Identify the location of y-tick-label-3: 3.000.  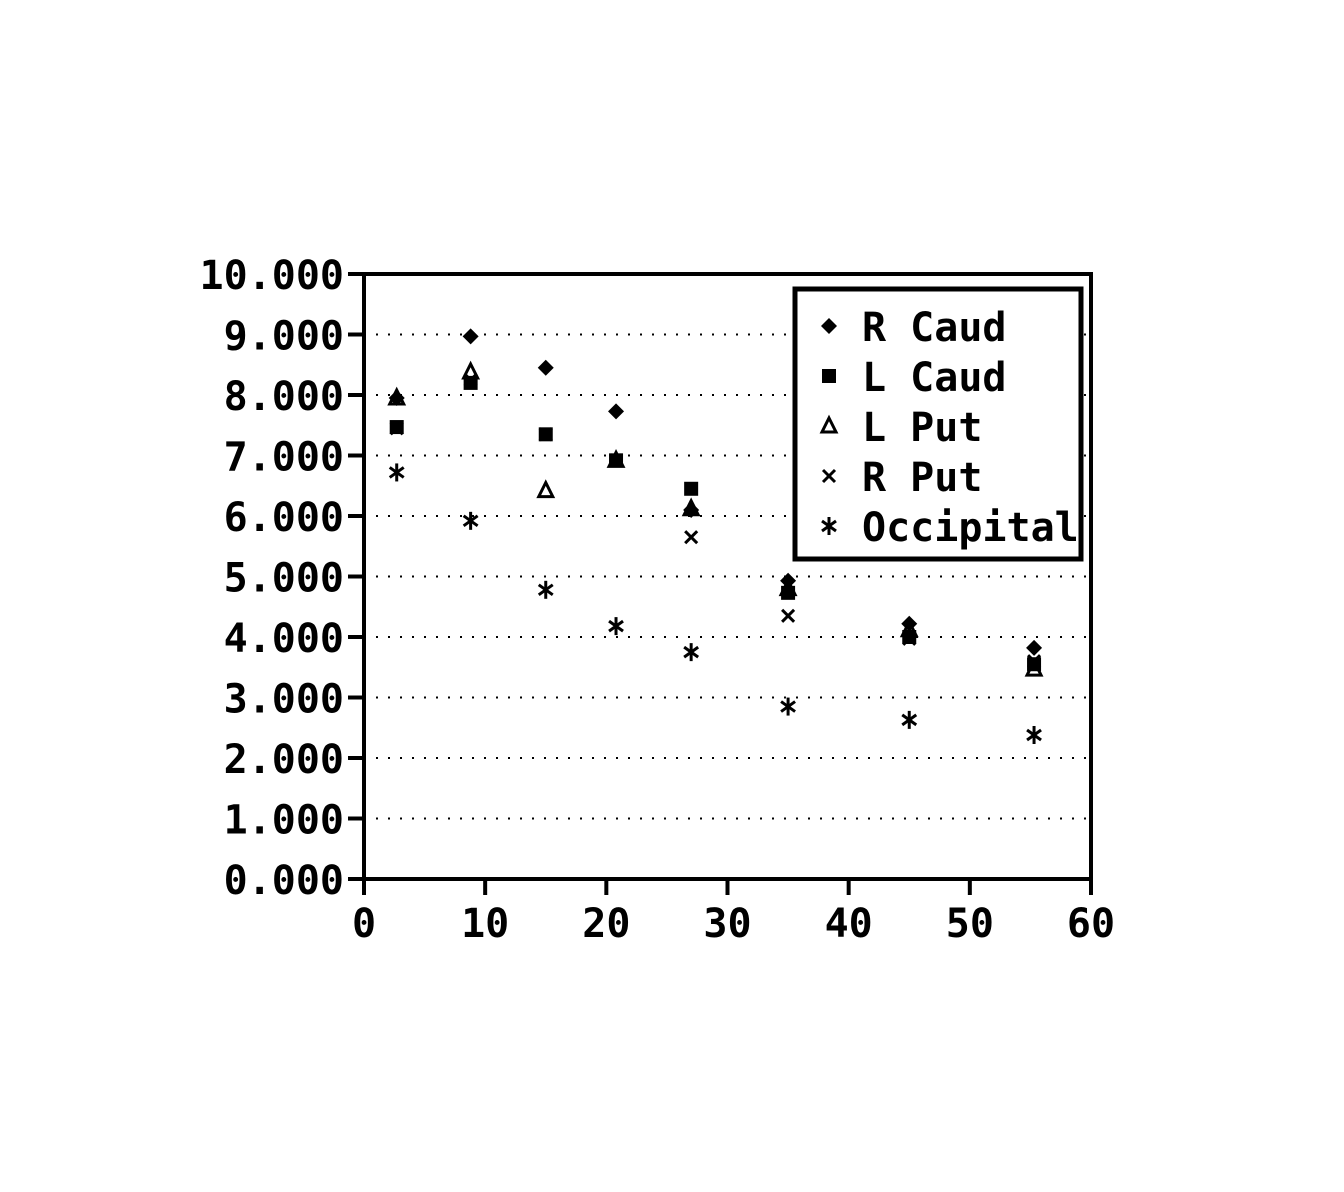
(284, 700).